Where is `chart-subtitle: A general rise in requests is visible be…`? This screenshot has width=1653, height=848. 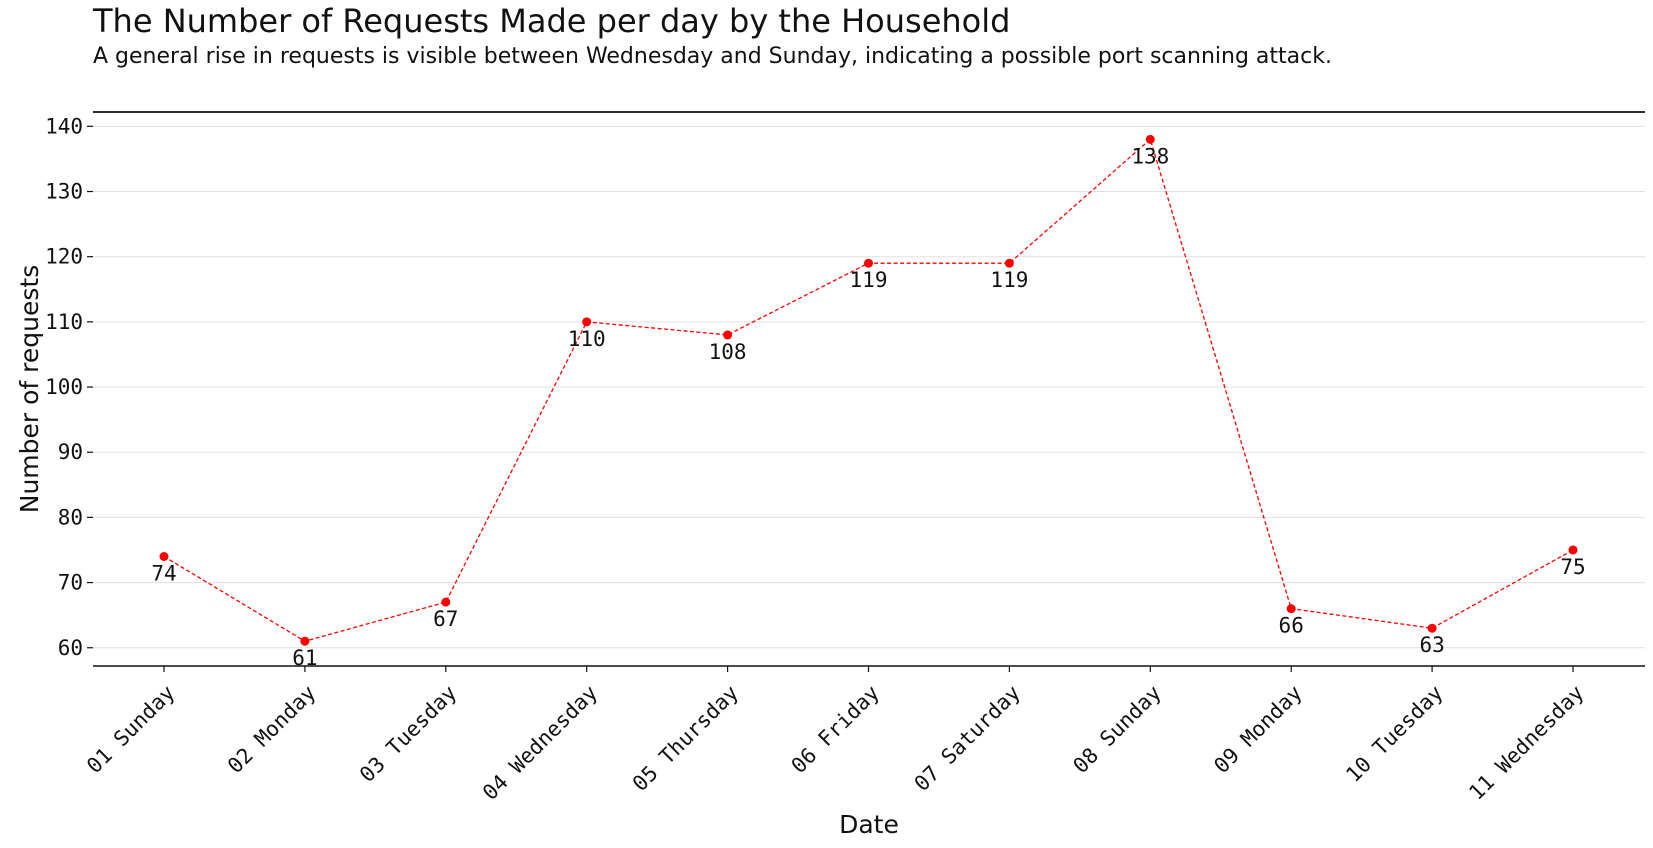 chart-subtitle: A general rise in requests is visible be… is located at coordinates (712, 56).